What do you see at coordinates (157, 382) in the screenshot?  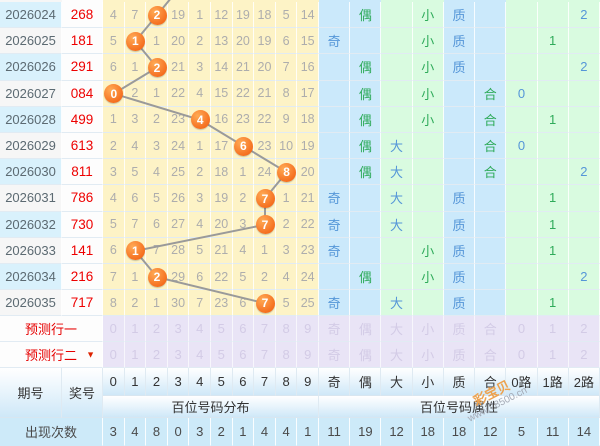 I see `header-digit-label: 2` at bounding box center [157, 382].